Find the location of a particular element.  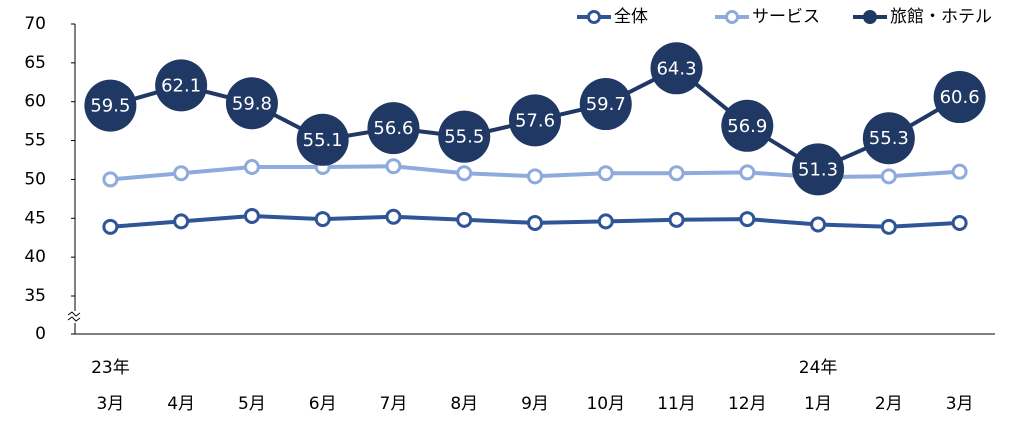

axis-break is located at coordinates (75, 317).